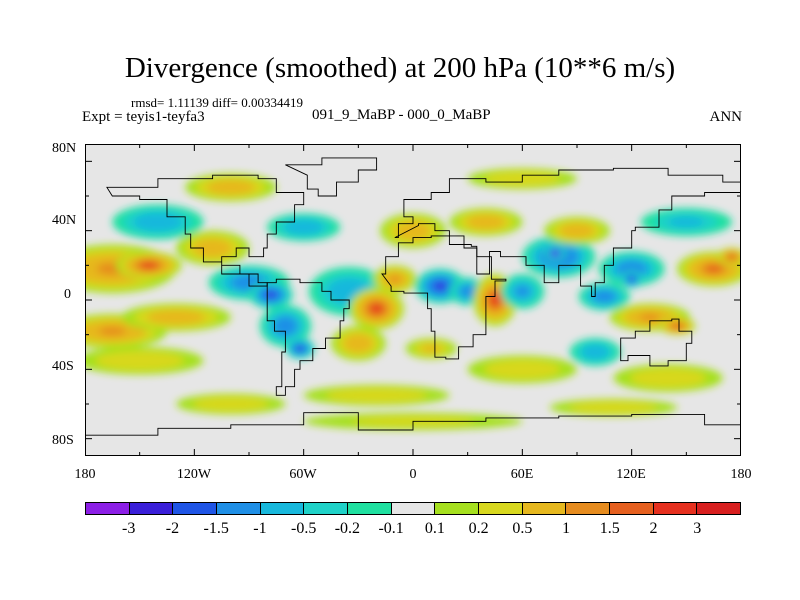 The width and height of the screenshot is (800, 600). What do you see at coordinates (413, 424) in the screenshot?
I see `coastline-antarctica` at bounding box center [413, 424].